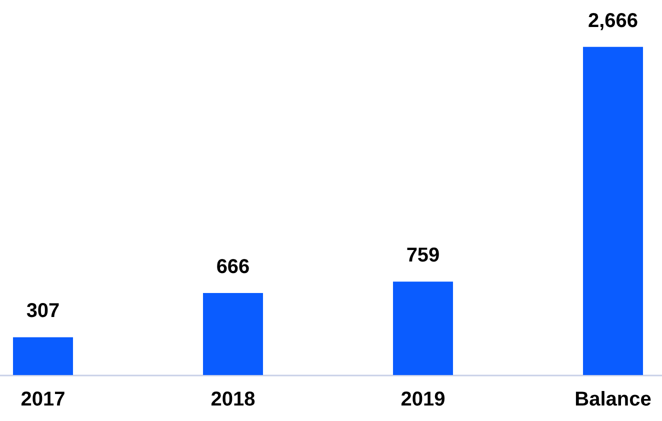 The image size is (662, 421). Describe the element at coordinates (233, 399) in the screenshot. I see `x-tick-label: 2018` at that location.